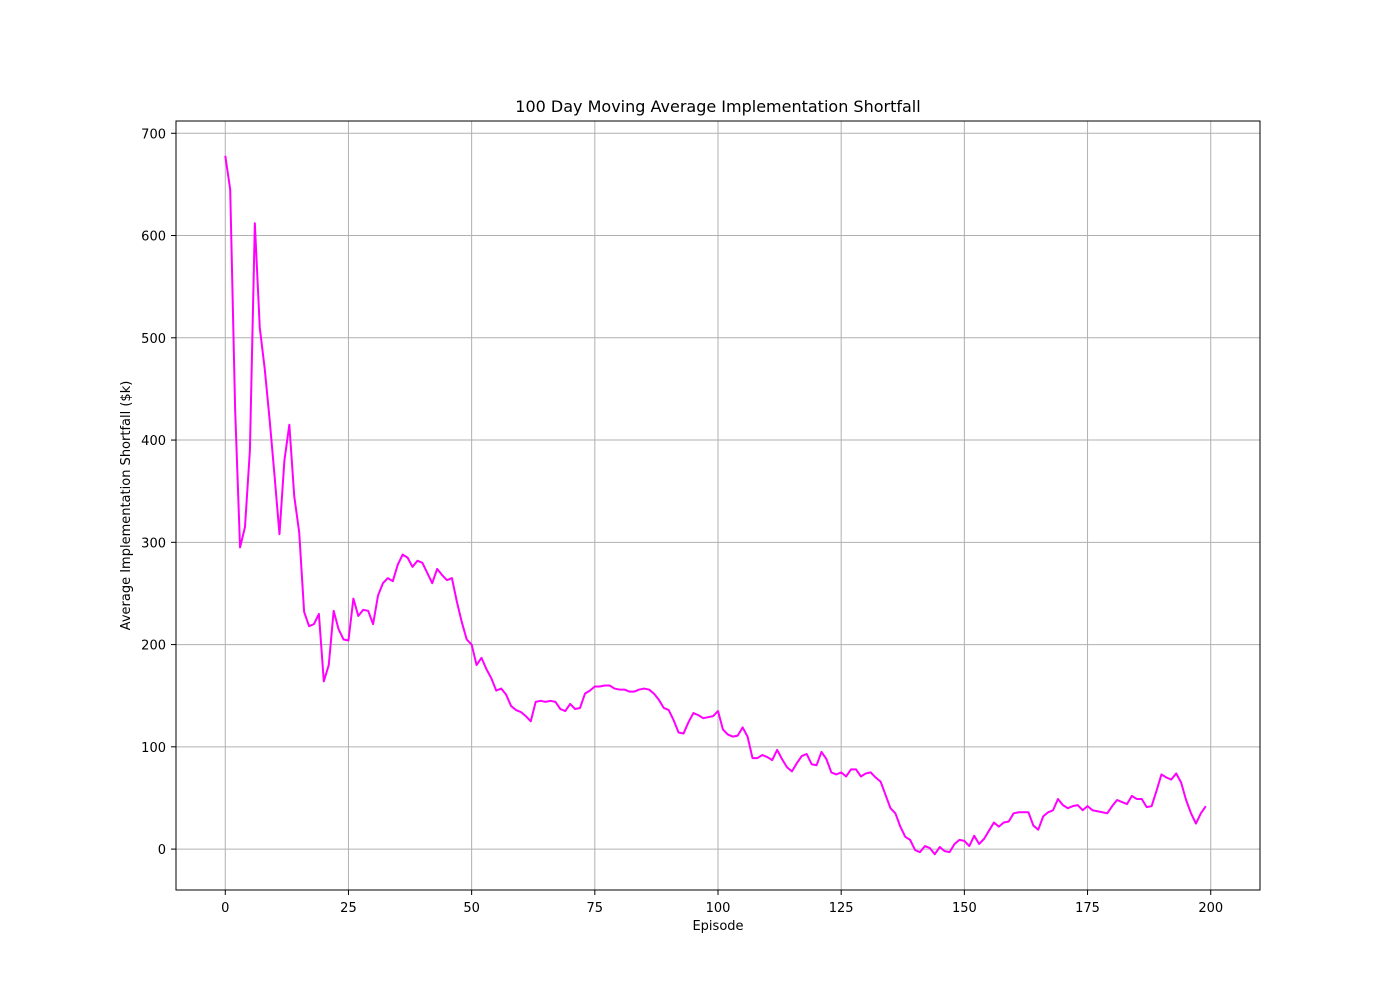 The height and width of the screenshot is (1000, 1400). I want to click on x-tick-label: 125, so click(841, 908).